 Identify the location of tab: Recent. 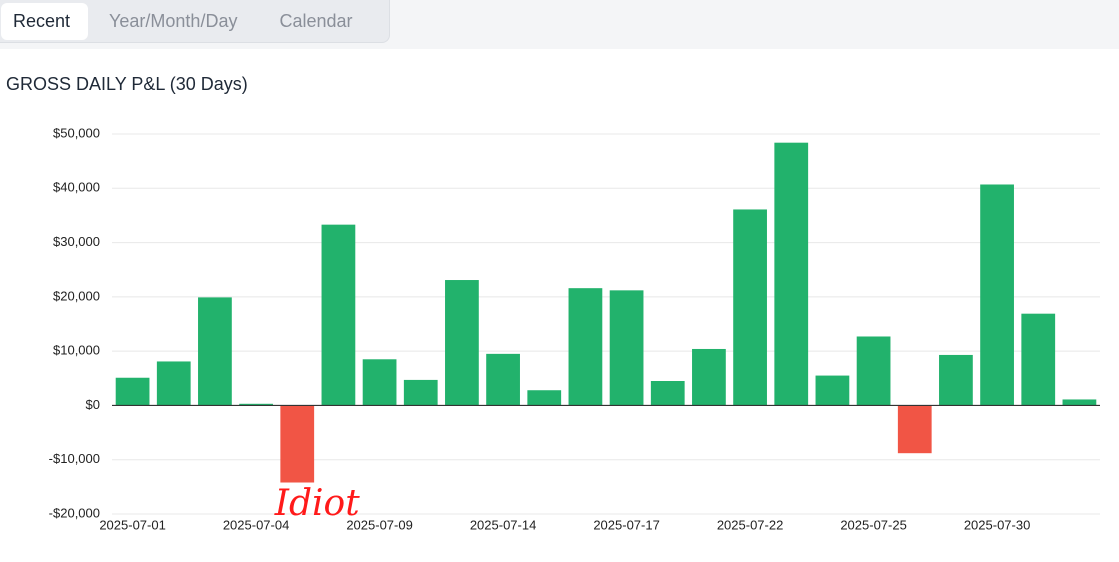
(45, 21).